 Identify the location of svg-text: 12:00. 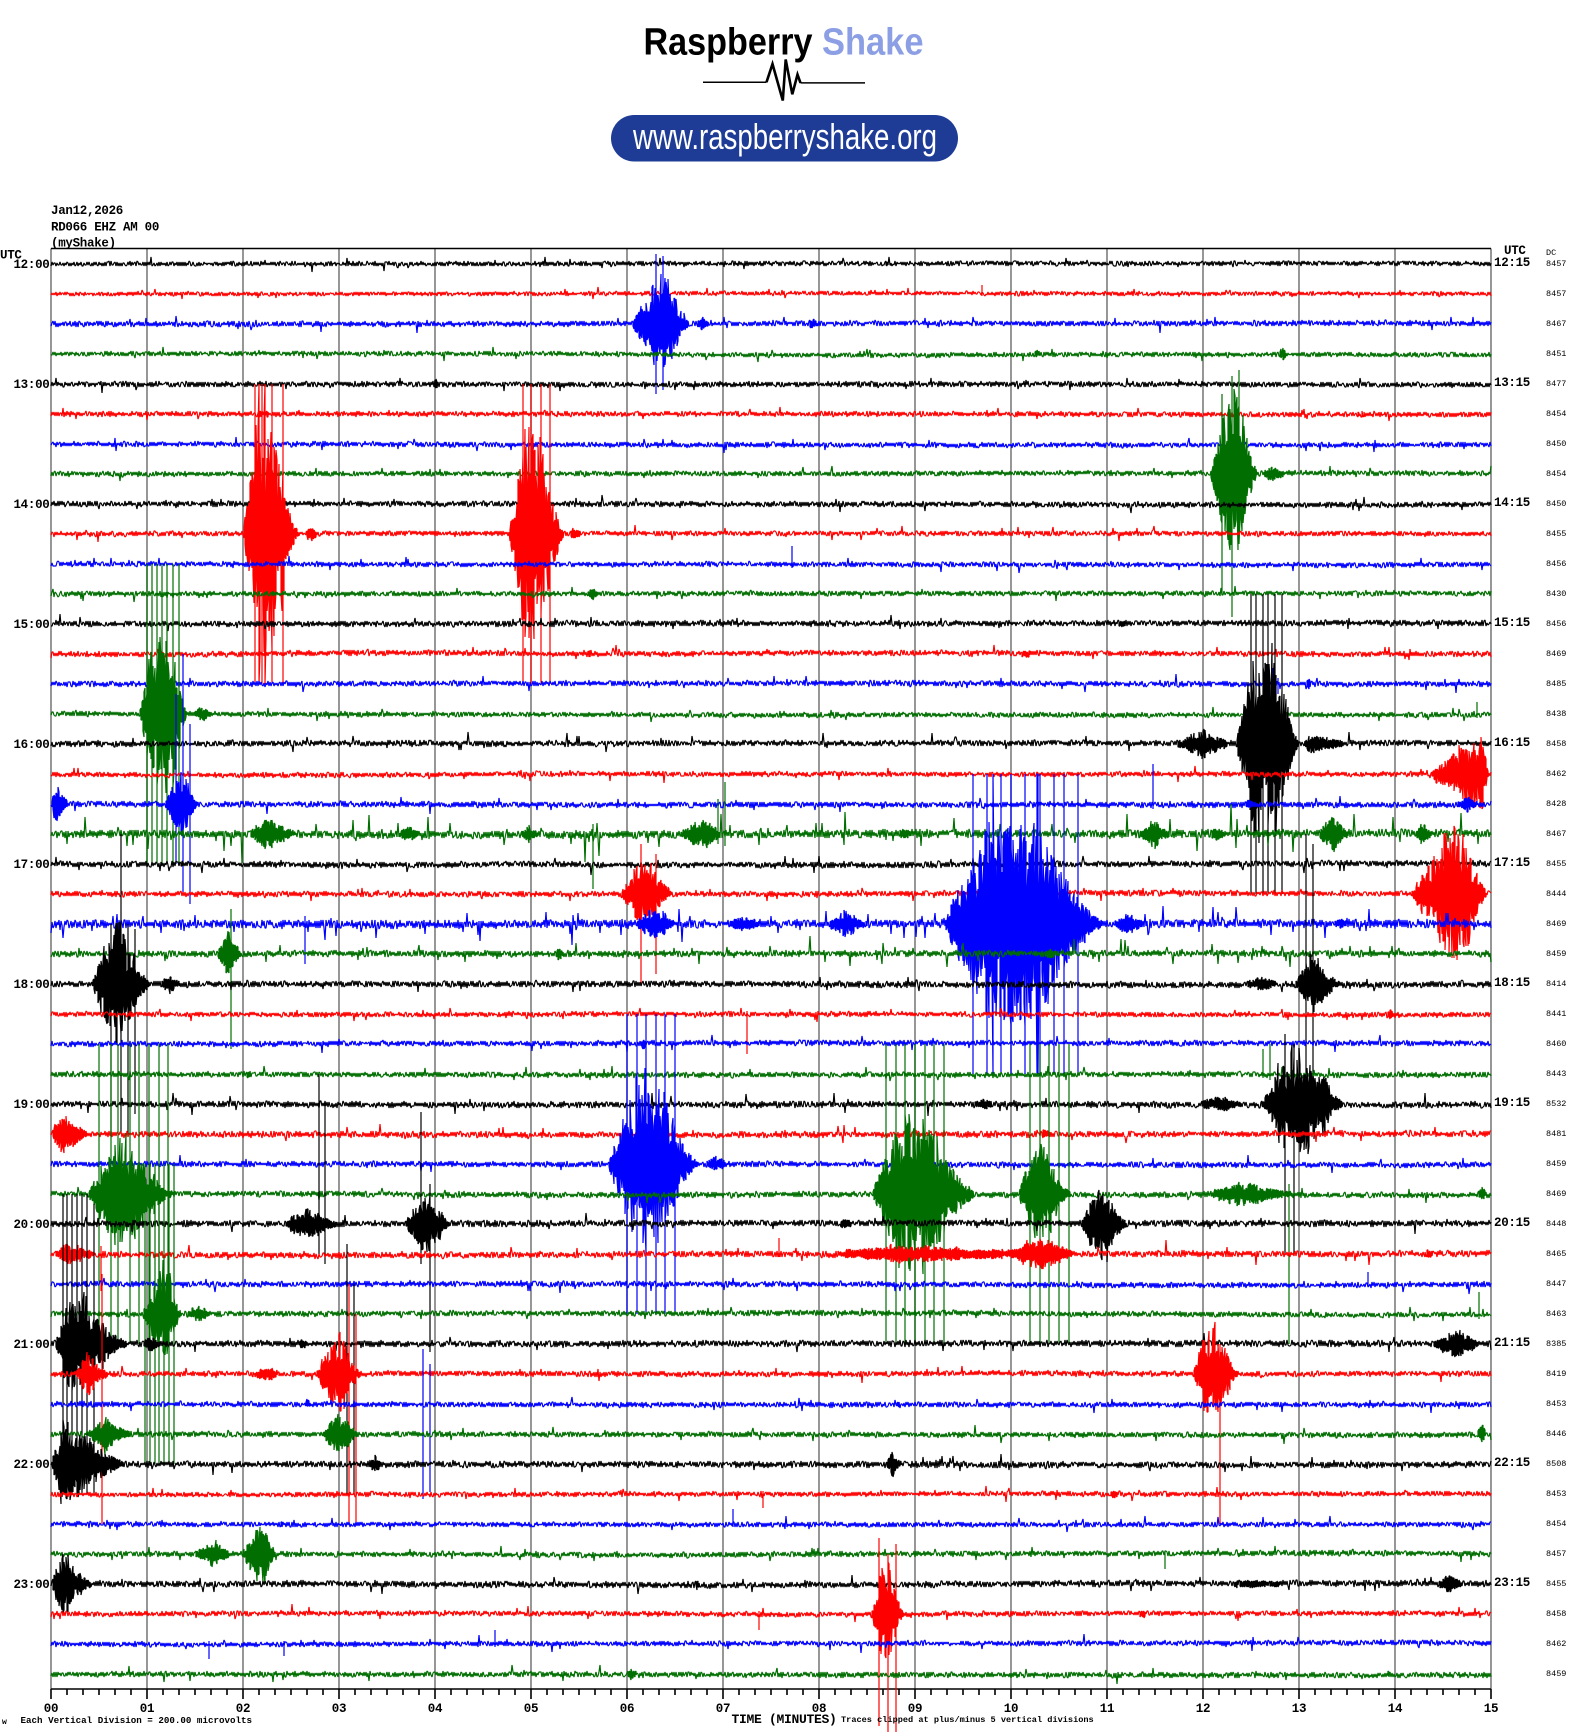
(31, 265).